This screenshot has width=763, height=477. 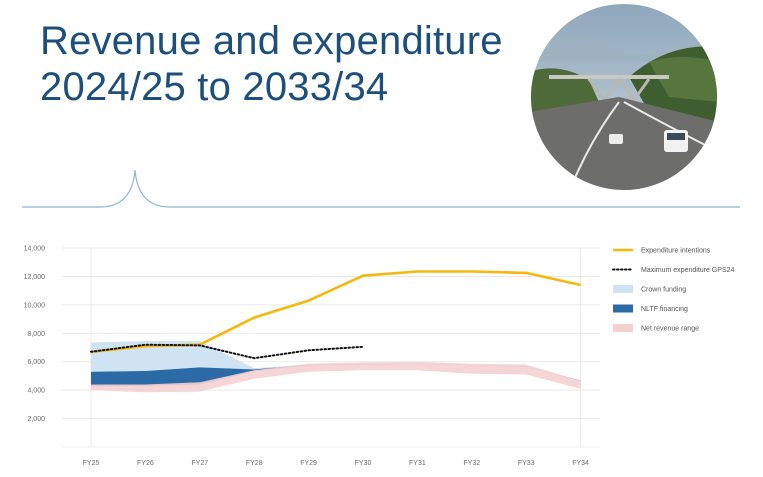 What do you see at coordinates (227, 351) in the screenshot?
I see `line-maximum-expenditure-gps24` at bounding box center [227, 351].